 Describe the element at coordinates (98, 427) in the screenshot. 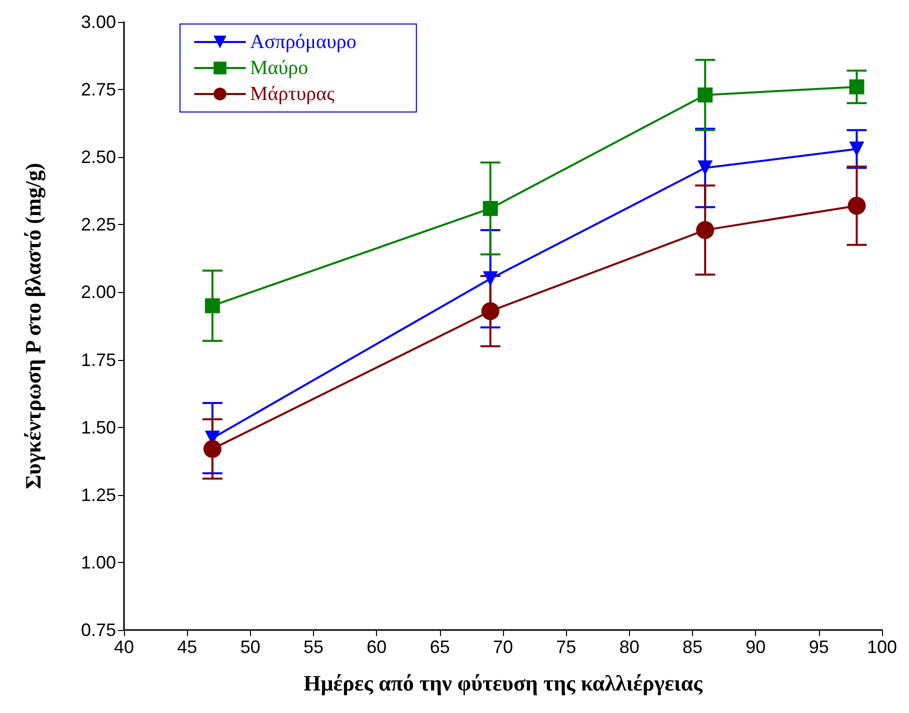

I see `y-tick-label: 1.50` at that location.